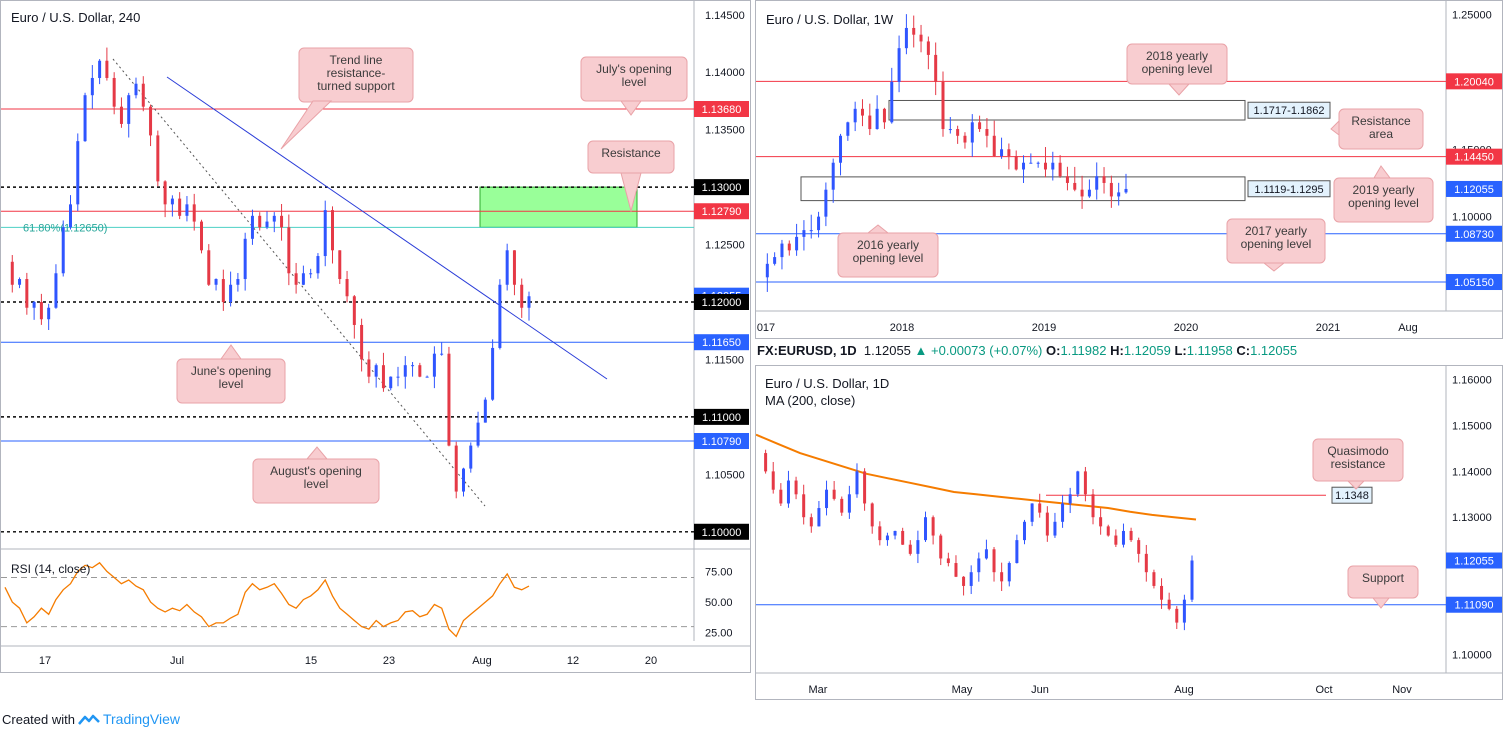  Describe the element at coordinates (725, 246) in the screenshot. I see `y-tick-label: 1.12500` at that location.